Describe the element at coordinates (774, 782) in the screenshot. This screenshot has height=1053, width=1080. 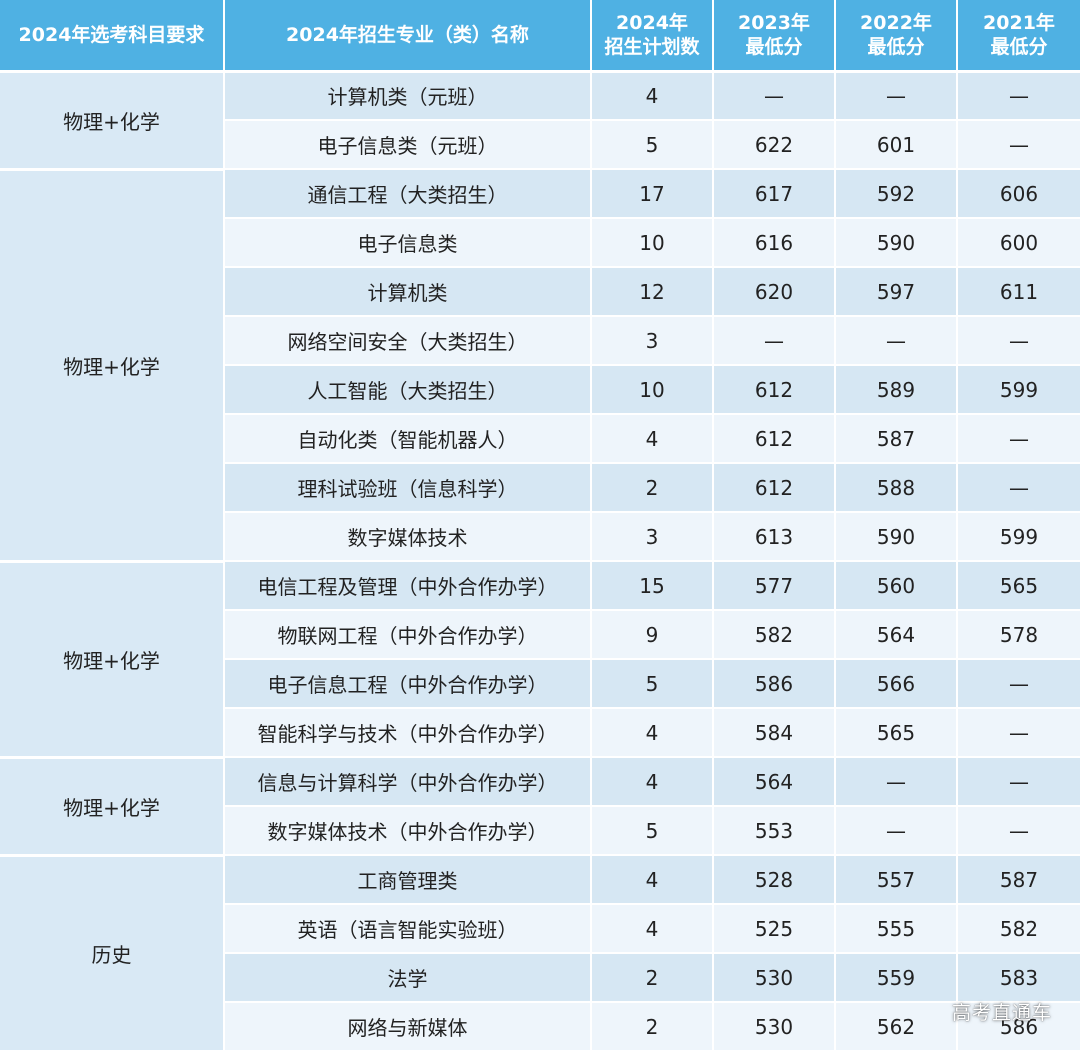
I see `score-2023-cell: 564` at that location.